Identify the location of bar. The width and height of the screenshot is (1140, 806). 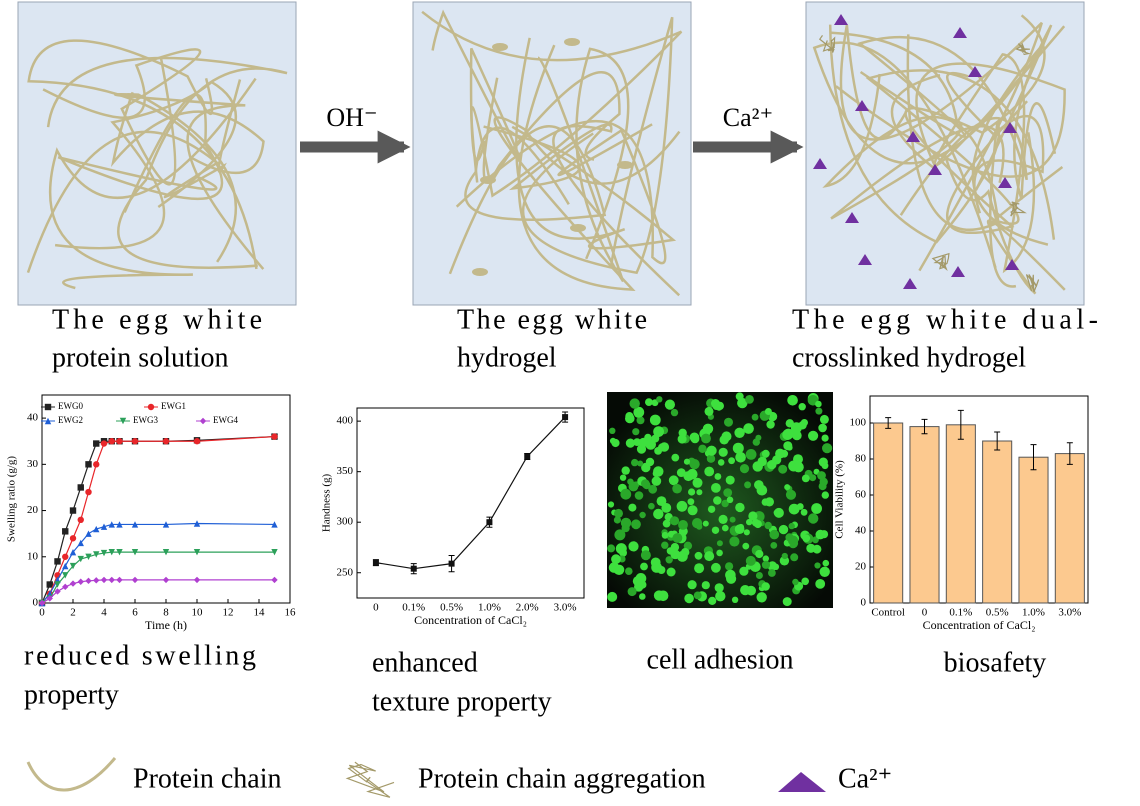
(997, 522).